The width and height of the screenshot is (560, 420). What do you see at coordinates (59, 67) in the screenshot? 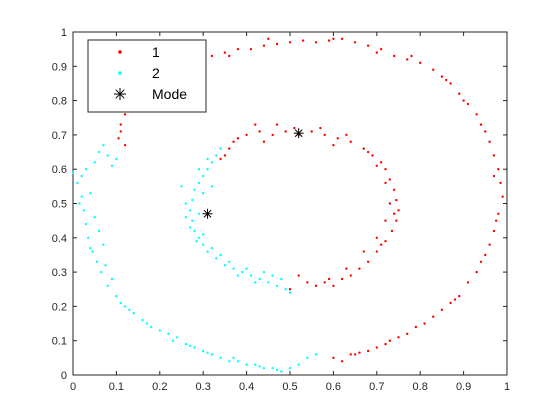
I see `y-tick-label: 0.9` at bounding box center [59, 67].